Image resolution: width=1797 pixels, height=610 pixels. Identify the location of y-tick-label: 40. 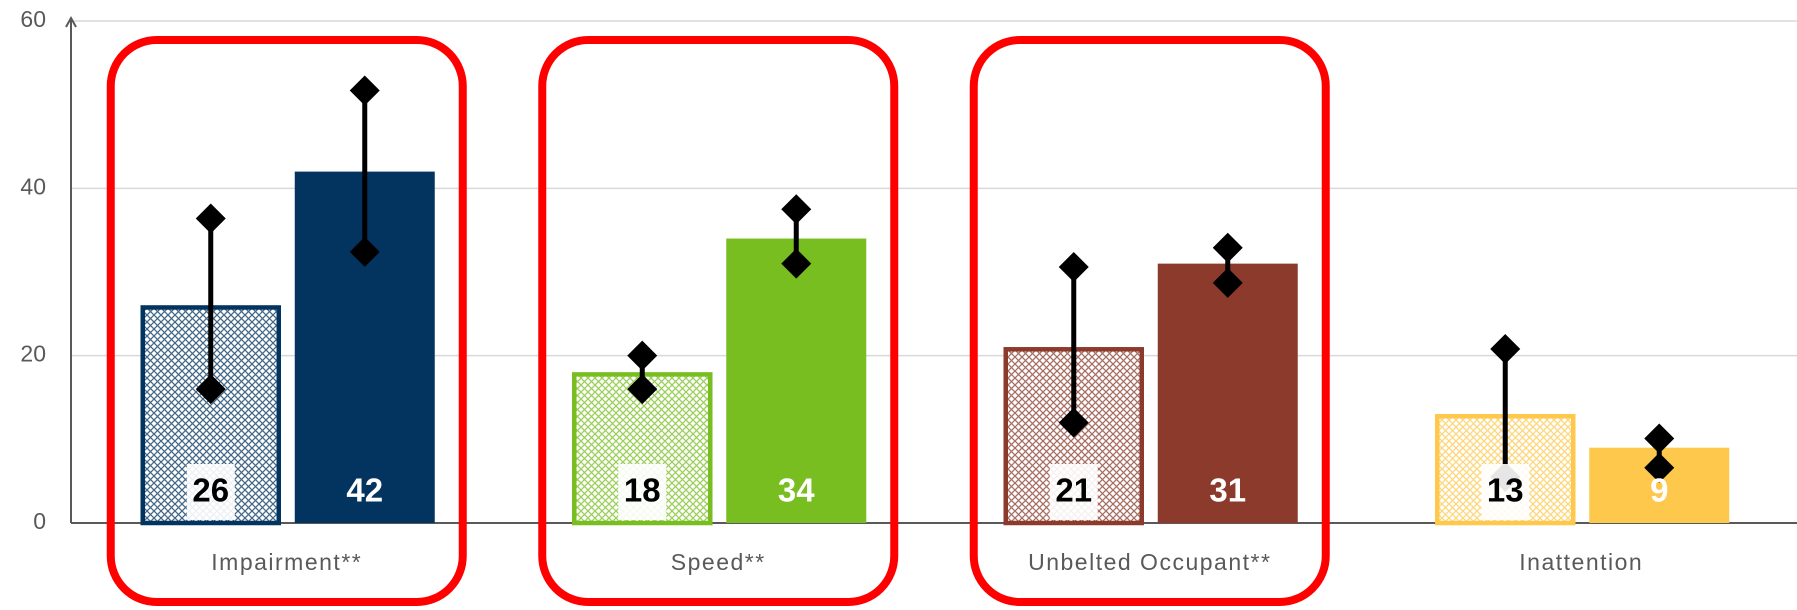
(33, 186).